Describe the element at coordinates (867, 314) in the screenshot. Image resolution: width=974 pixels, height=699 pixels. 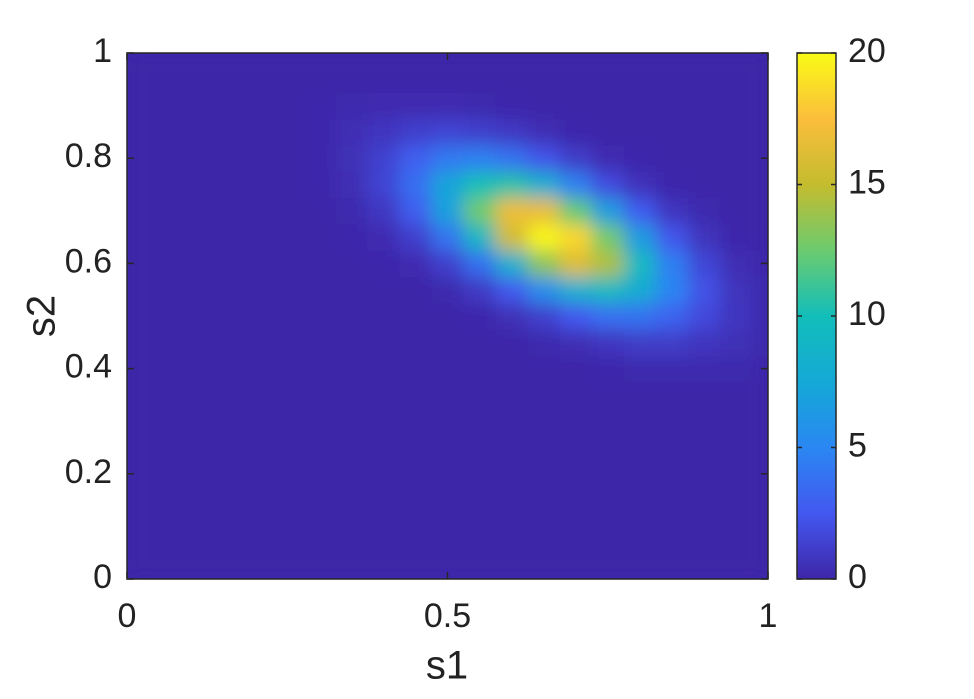
I see `colorbar-tick-label: 10` at that location.